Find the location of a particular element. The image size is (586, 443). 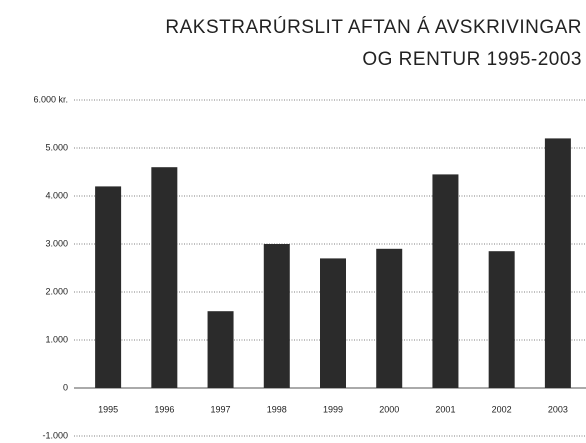

y-tick-label: 3.000 is located at coordinates (56, 243).